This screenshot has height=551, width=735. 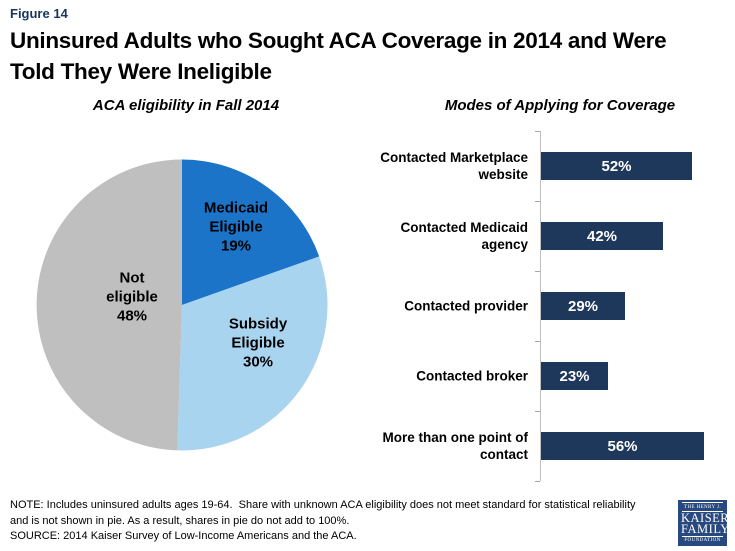 I want to click on pie-slice-not-eligible, so click(x=109, y=305).